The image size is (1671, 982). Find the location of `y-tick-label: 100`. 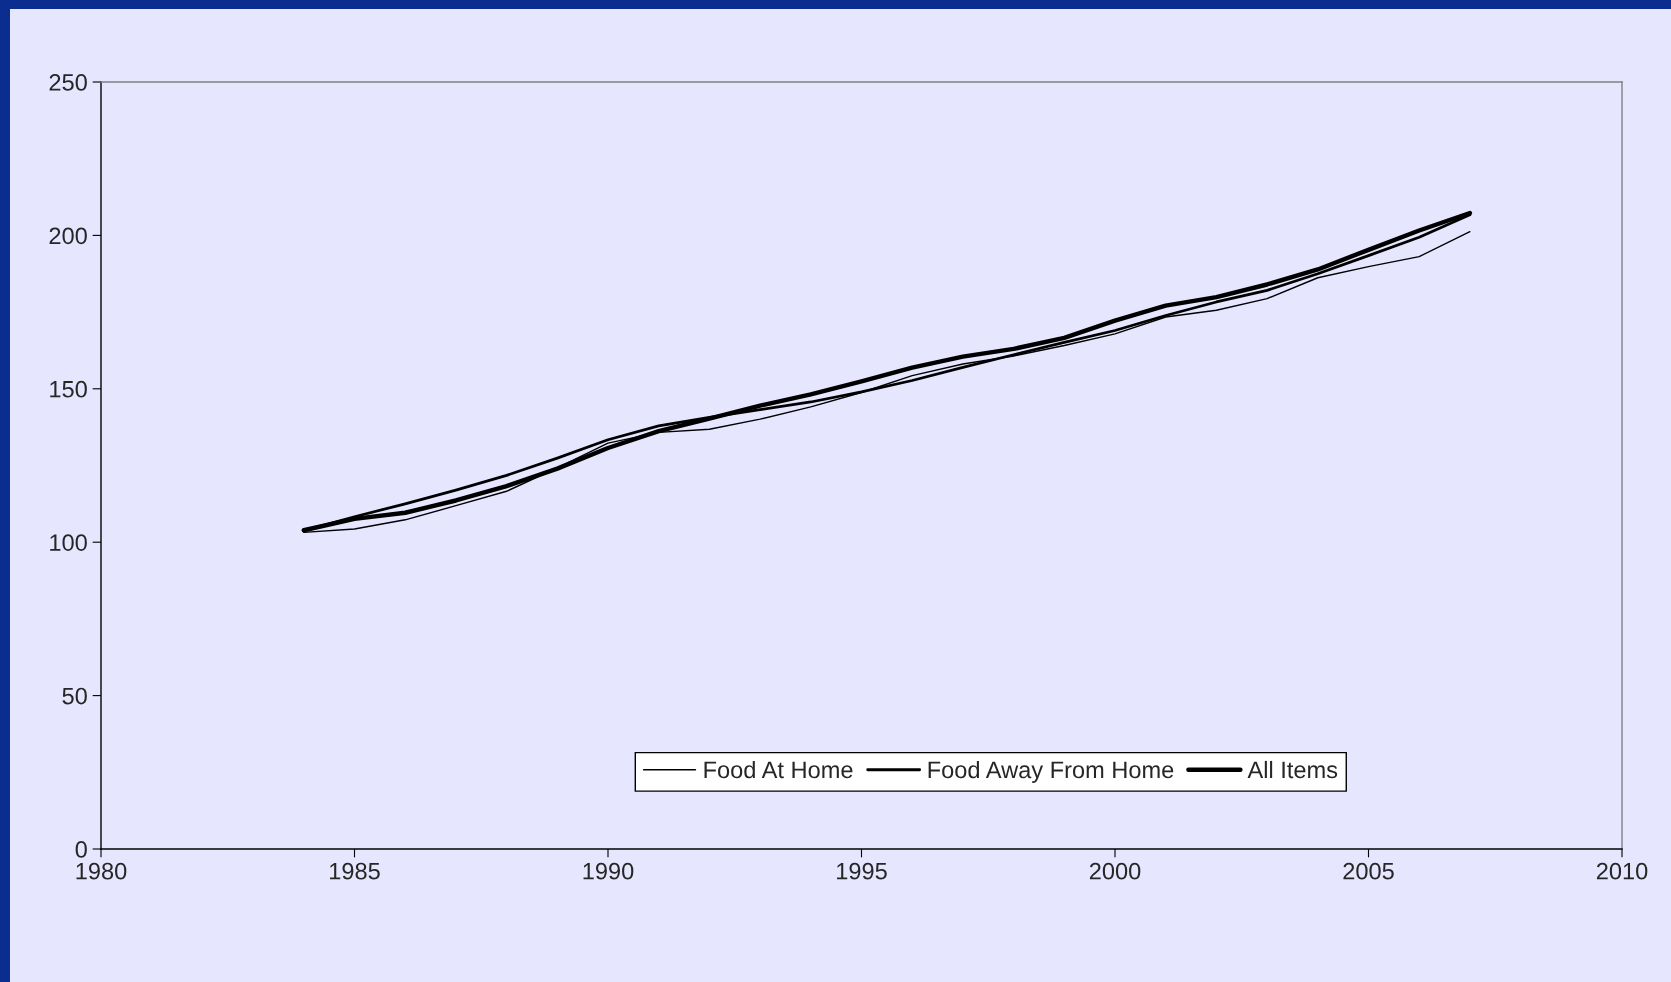

y-tick-label: 100 is located at coordinates (68, 542).